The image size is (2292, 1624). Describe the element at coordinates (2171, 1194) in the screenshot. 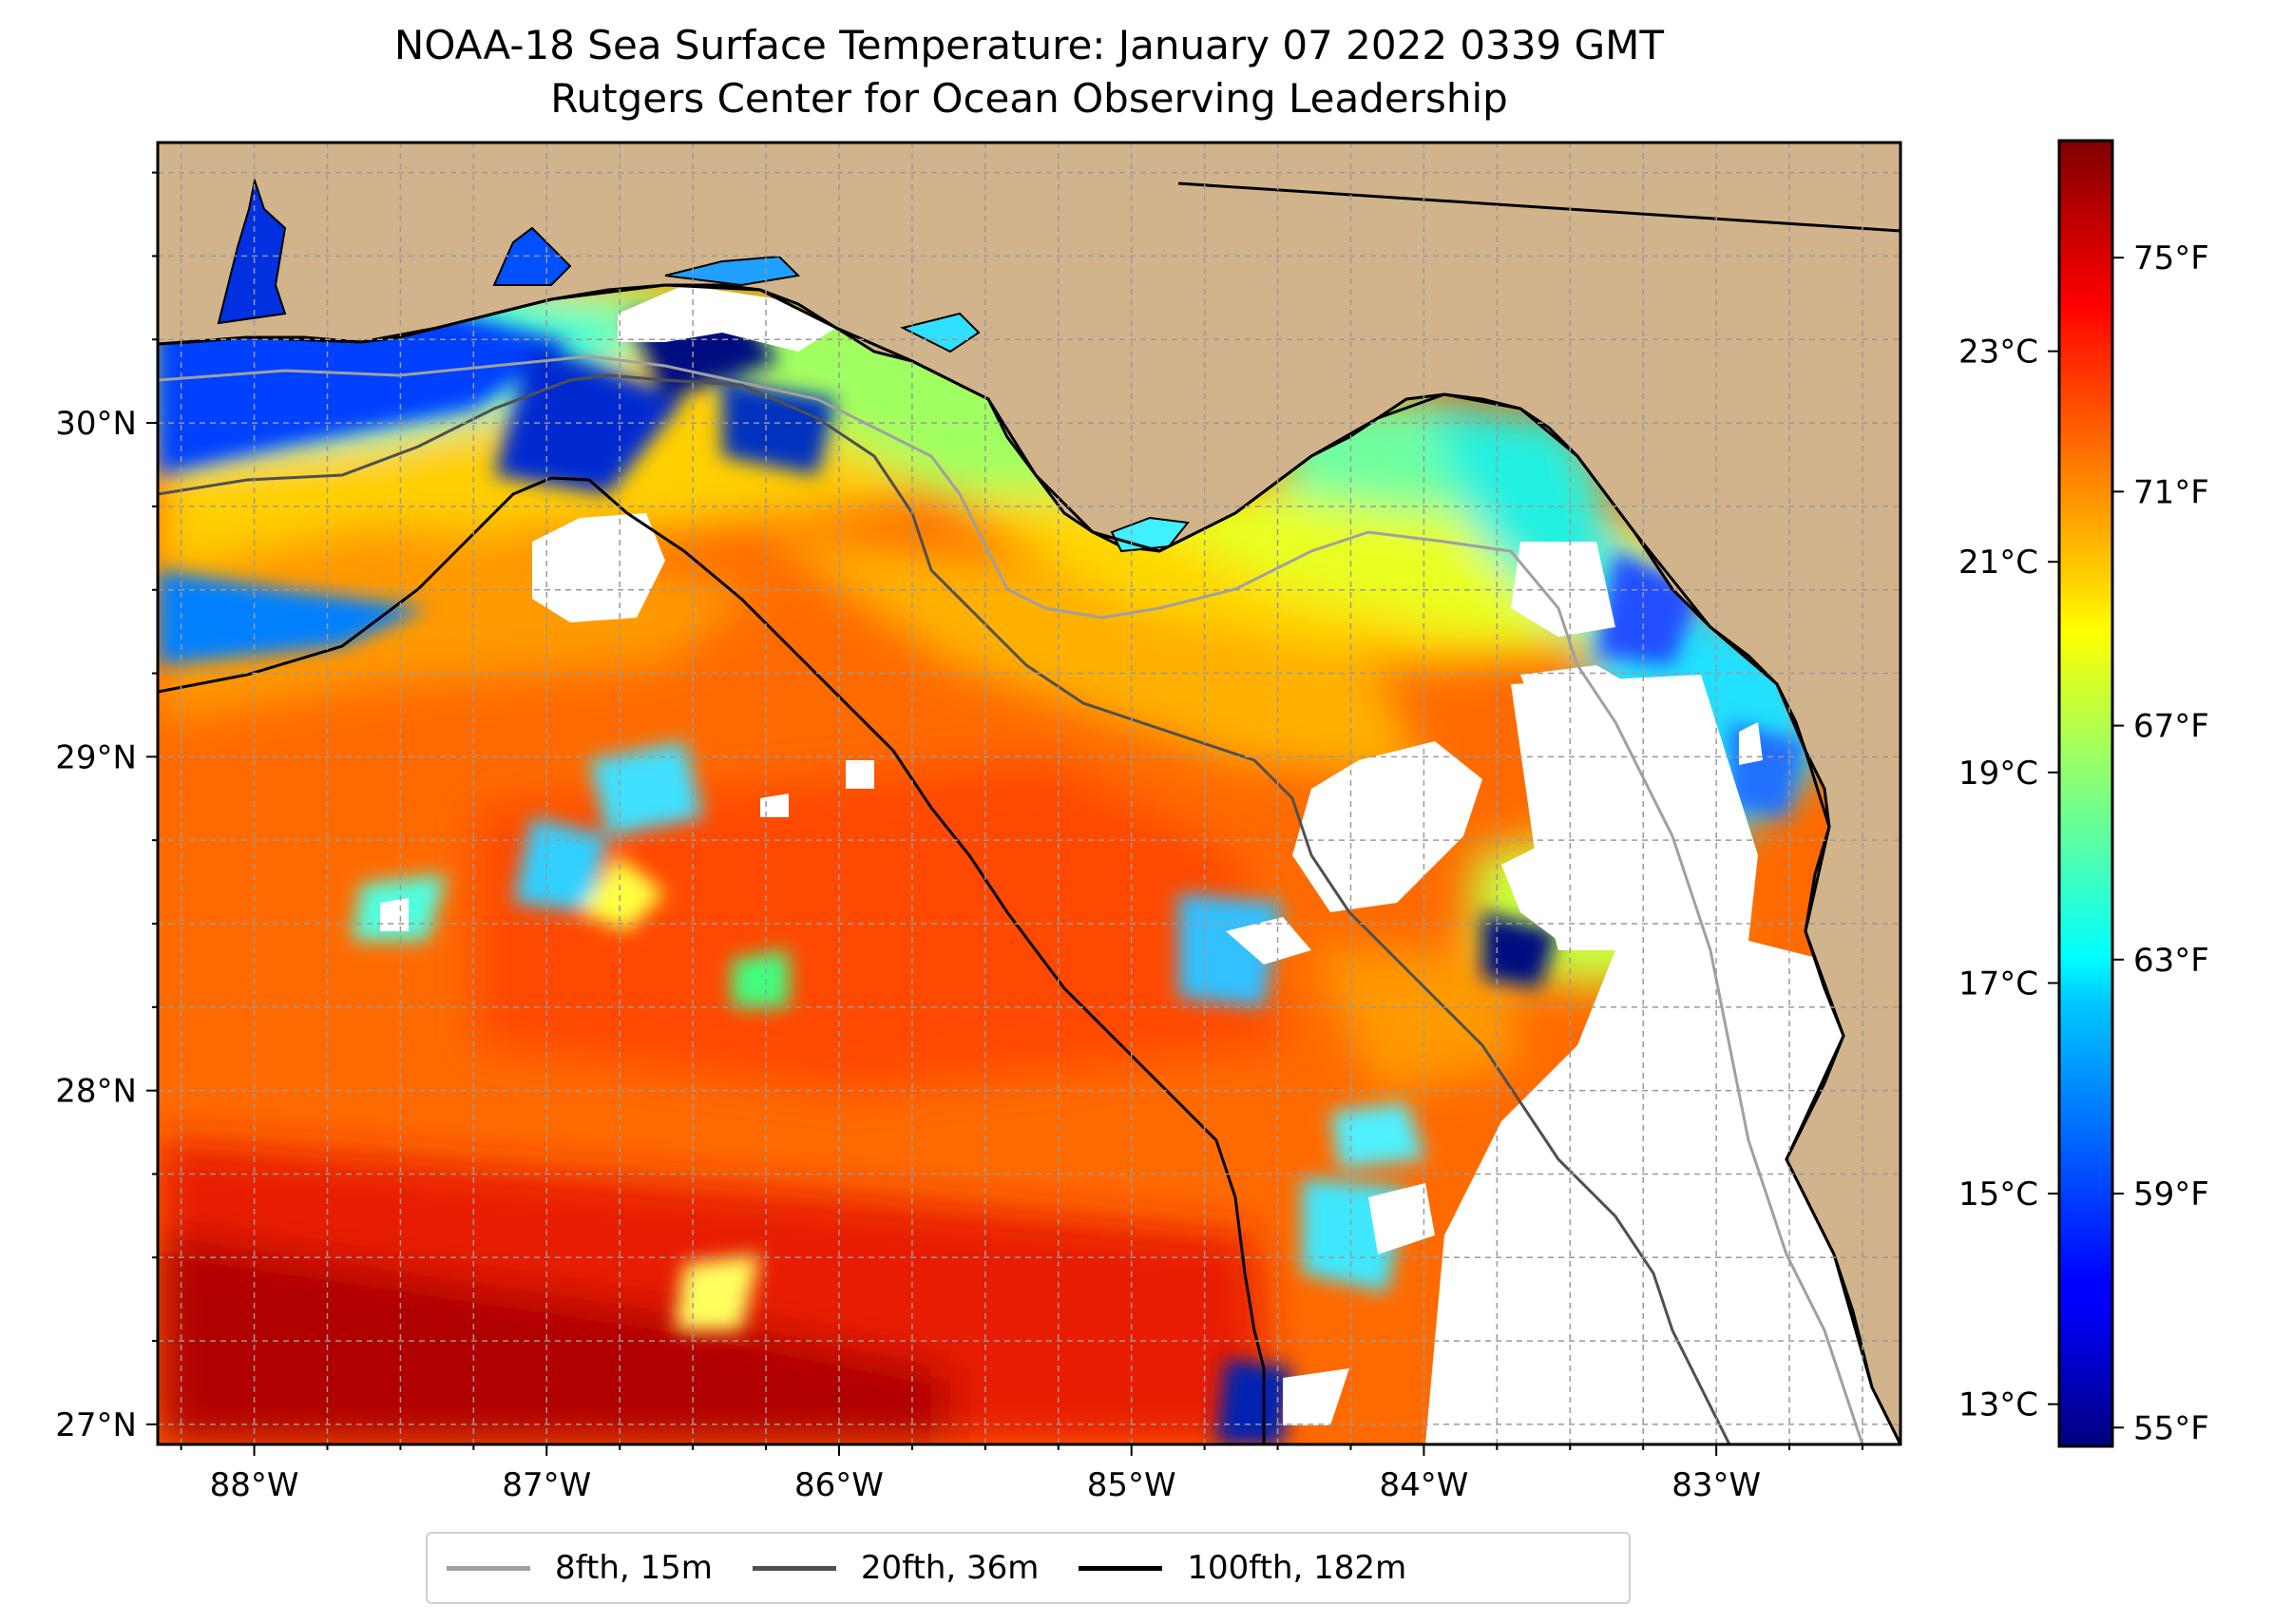

I see `fahrenheit-tick-label: 59°F` at that location.